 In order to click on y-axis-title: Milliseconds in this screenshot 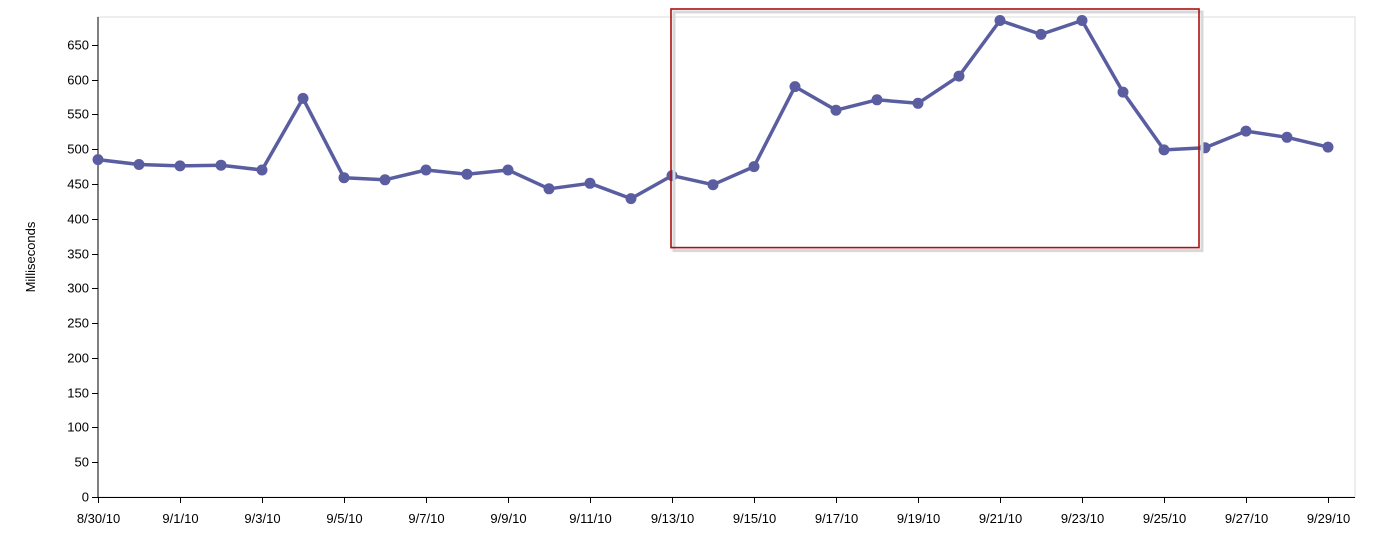, I will do `click(30, 256)`.